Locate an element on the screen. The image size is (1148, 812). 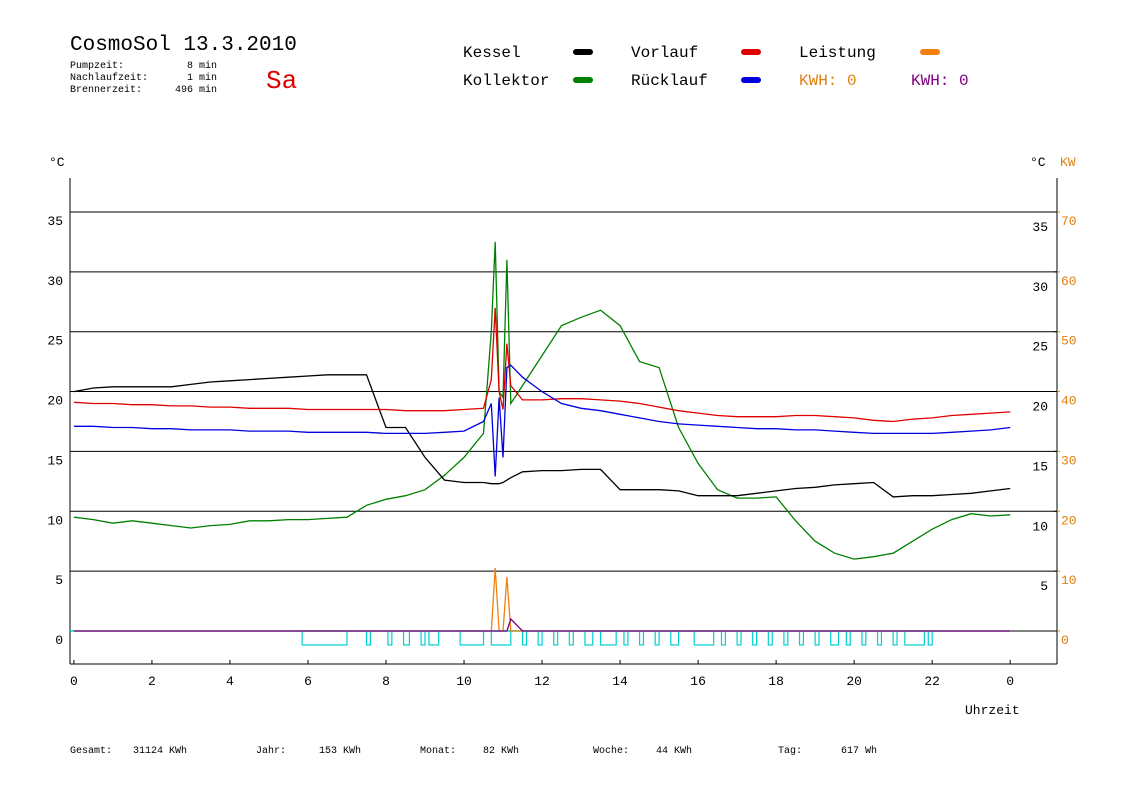
y-right-tick-label: 10 is located at coordinates (1040, 526).